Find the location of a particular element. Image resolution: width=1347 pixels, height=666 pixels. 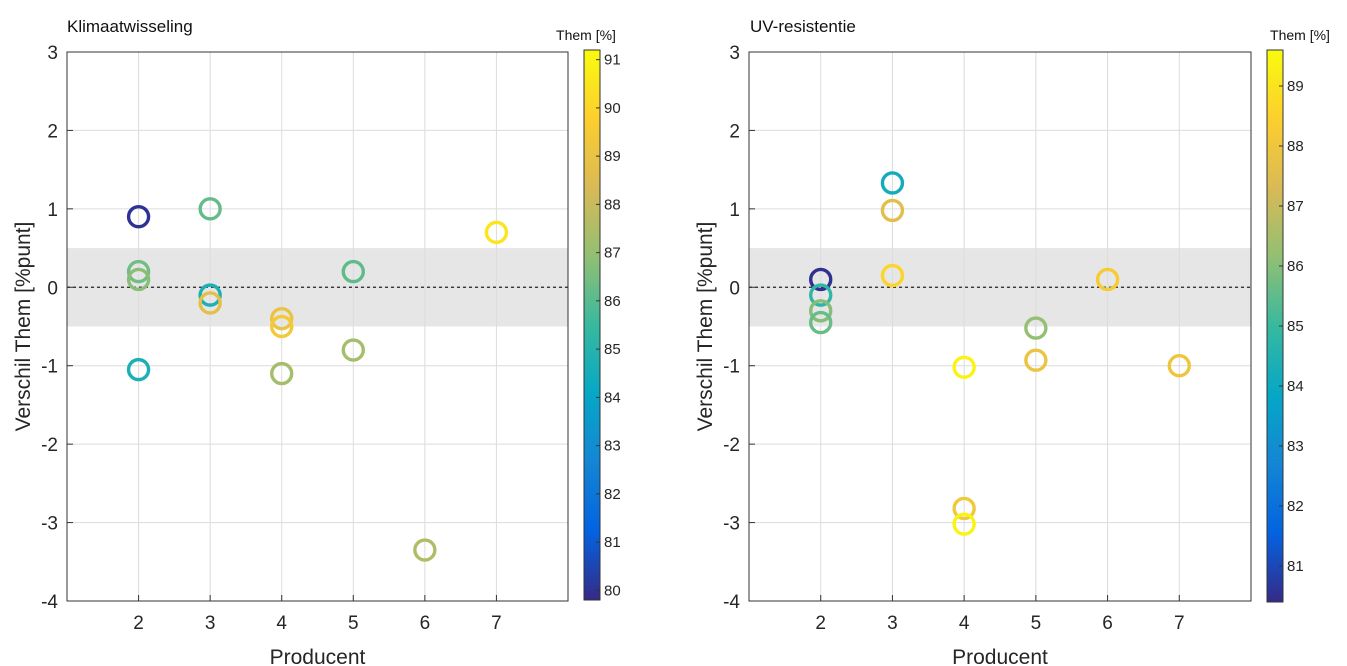

chart-title: Klimaatwisseling is located at coordinates (130, 26).